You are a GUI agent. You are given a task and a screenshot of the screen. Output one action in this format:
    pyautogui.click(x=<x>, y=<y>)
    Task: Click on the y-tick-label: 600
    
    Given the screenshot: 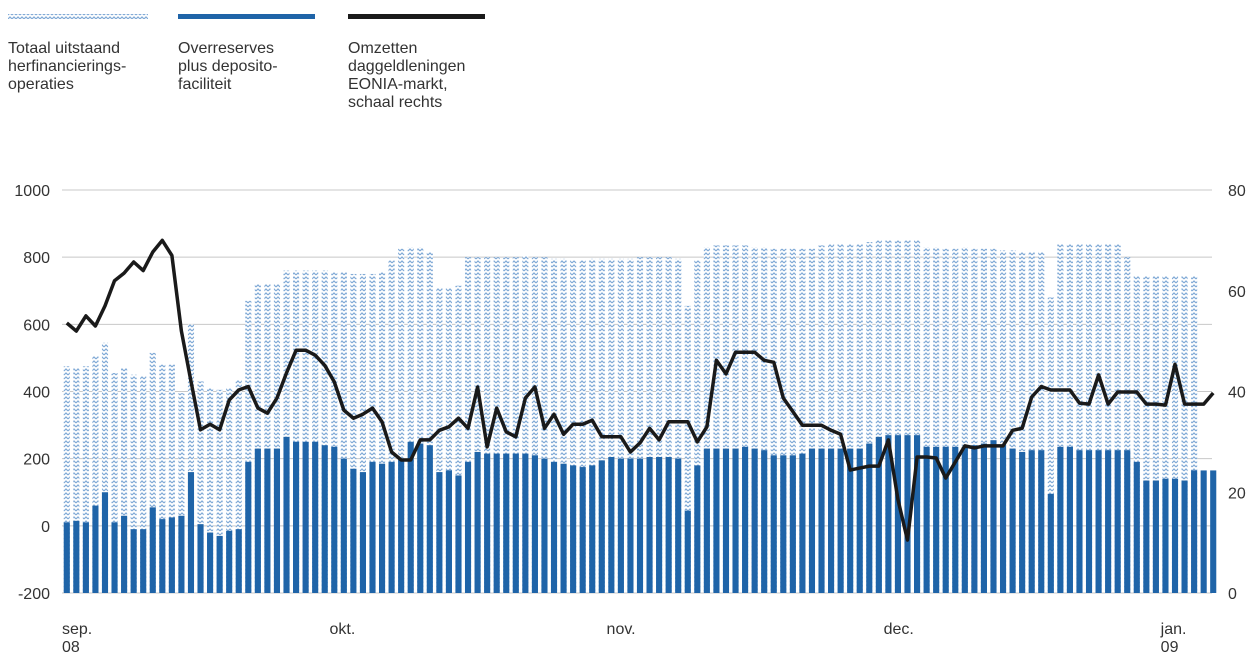 What is the action you would take?
    pyautogui.click(x=36, y=325)
    